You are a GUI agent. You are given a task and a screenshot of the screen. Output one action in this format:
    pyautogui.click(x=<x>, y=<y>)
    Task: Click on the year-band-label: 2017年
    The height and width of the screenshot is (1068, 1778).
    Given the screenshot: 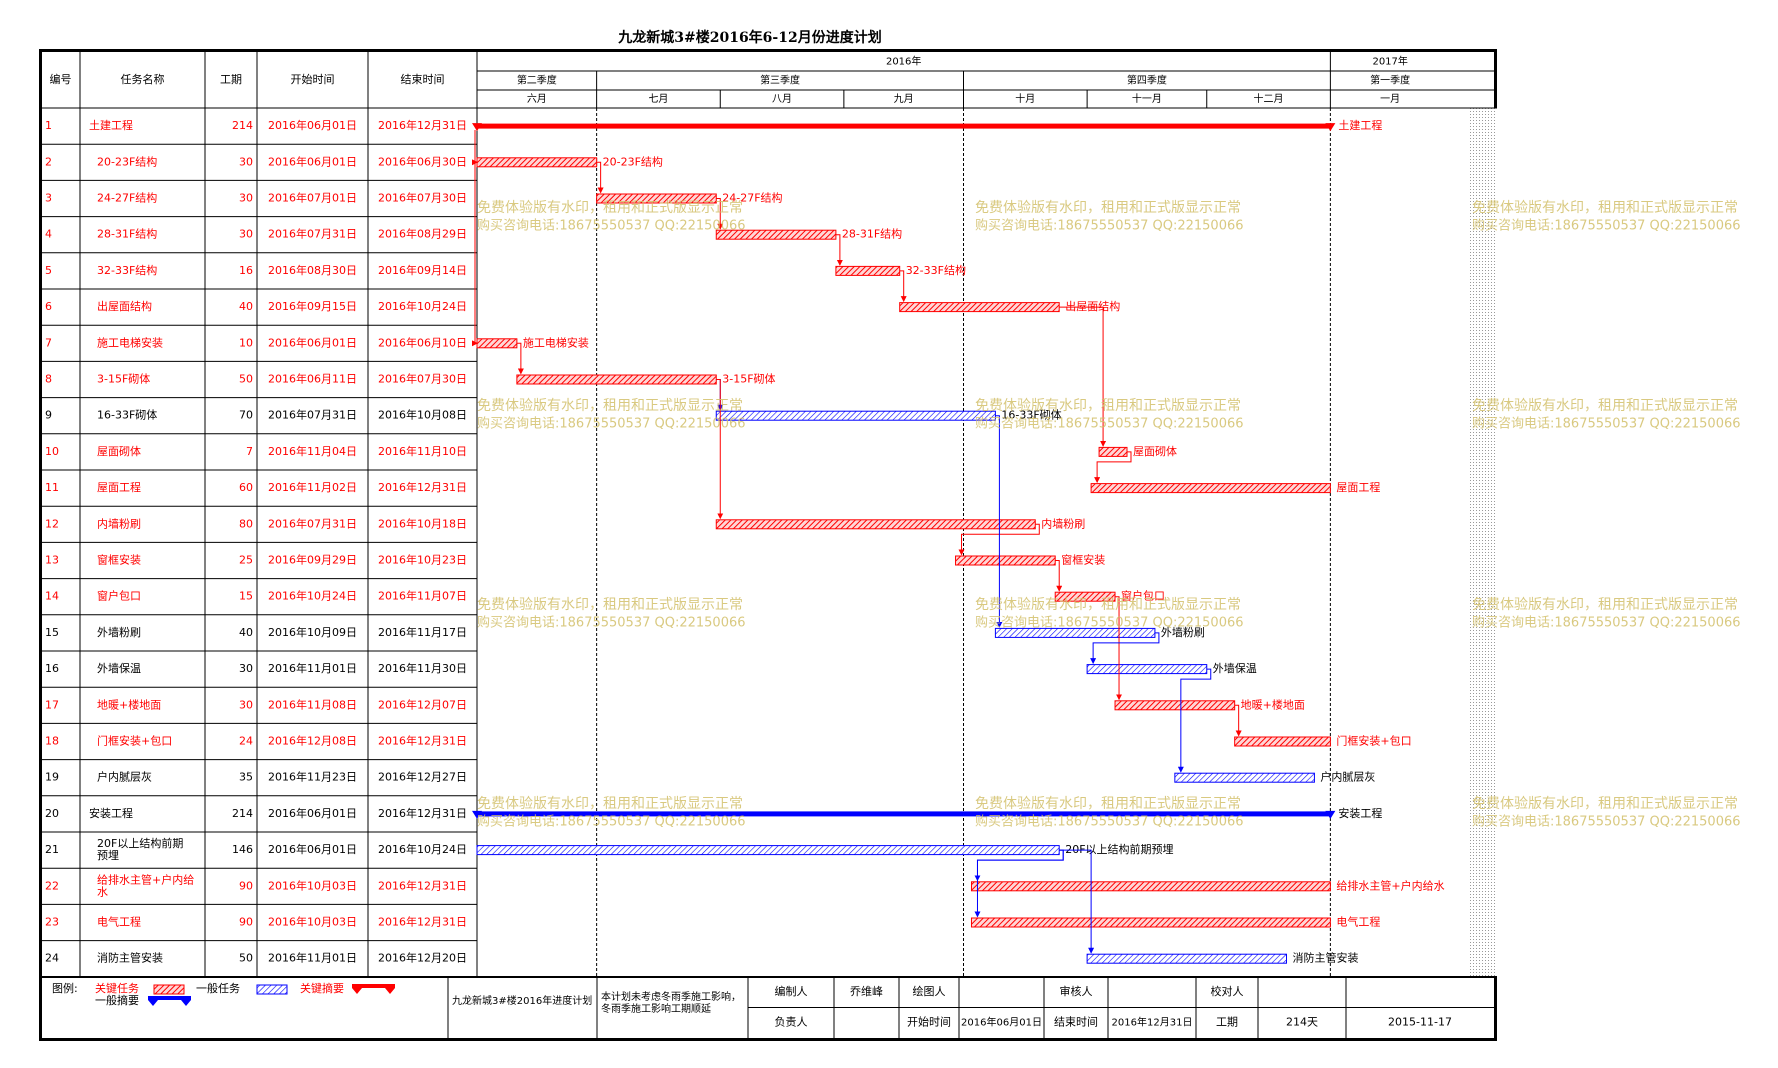 What is the action you would take?
    pyautogui.click(x=1389, y=61)
    